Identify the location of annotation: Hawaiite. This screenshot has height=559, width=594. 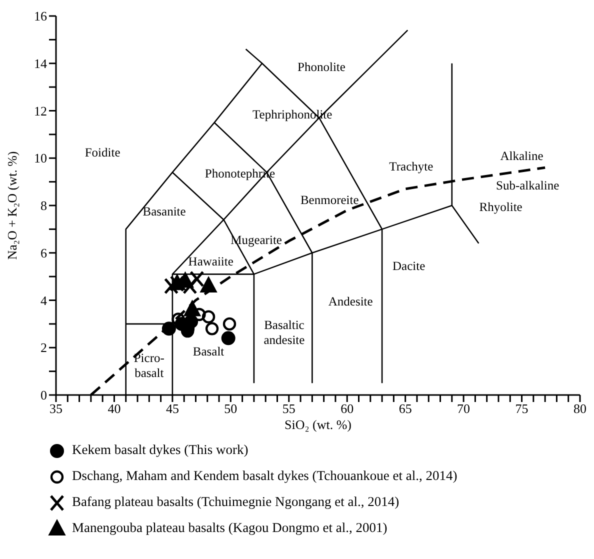
(211, 261).